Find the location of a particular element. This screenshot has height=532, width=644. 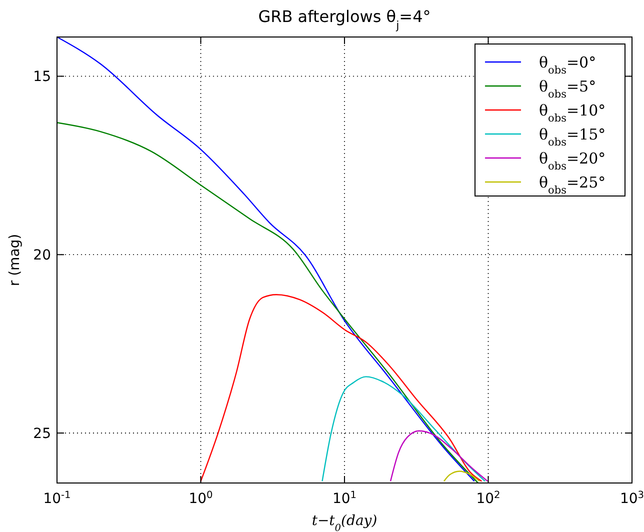

y-axis-title: r (mag) is located at coordinates (15, 260).